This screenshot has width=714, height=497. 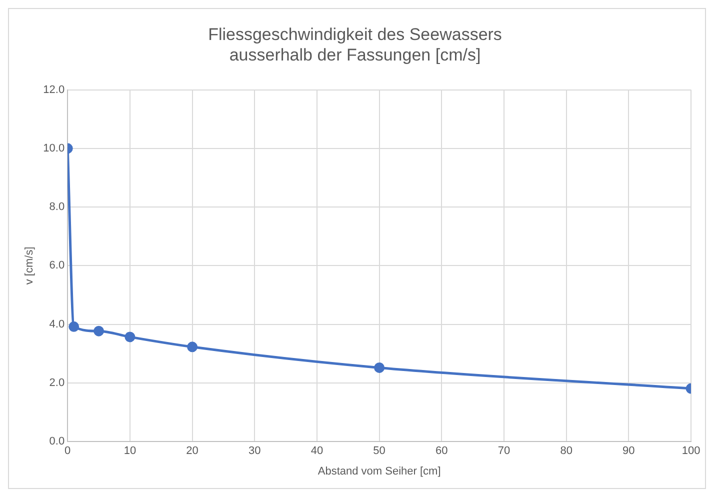 I want to click on y-tick-label: 2.0, so click(x=57, y=383).